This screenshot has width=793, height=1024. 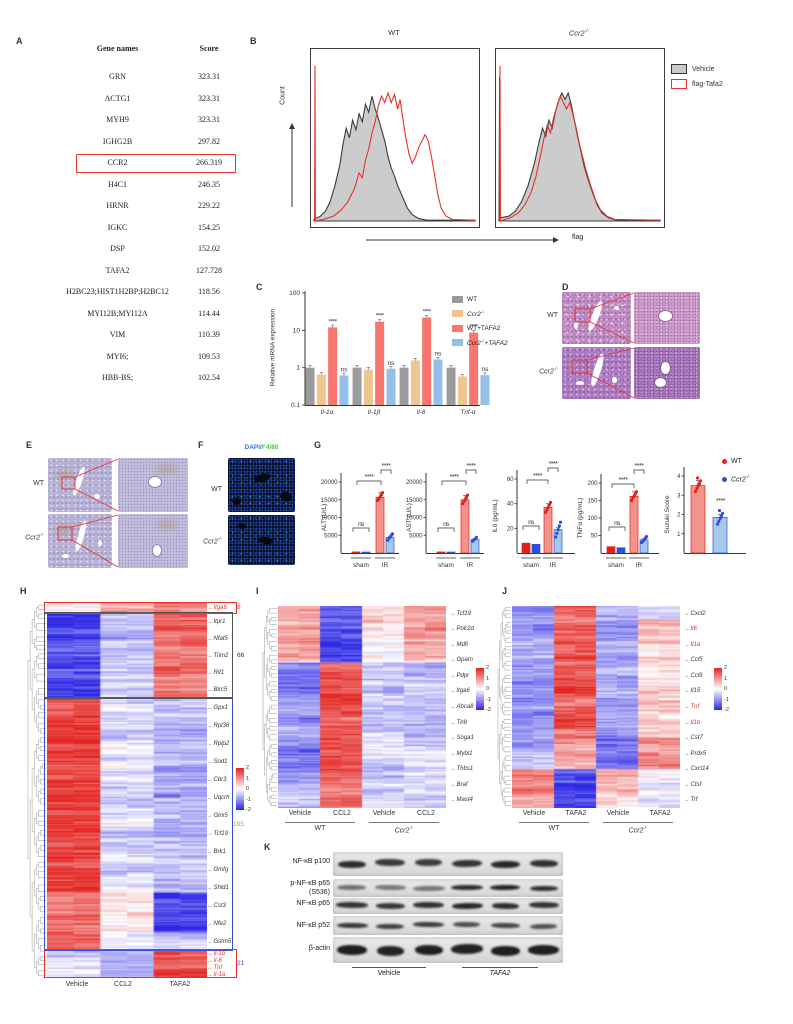 What do you see at coordinates (554, 828) in the screenshot?
I see `j-group-label: WT` at bounding box center [554, 828].